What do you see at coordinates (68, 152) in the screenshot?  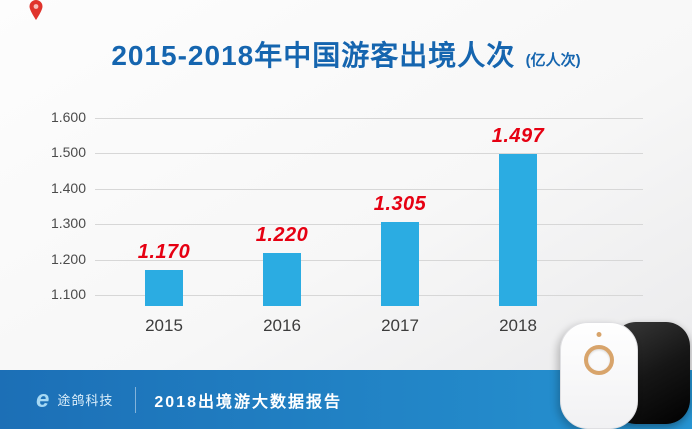 I see `y-axis-tick-label: 1.500` at bounding box center [68, 152].